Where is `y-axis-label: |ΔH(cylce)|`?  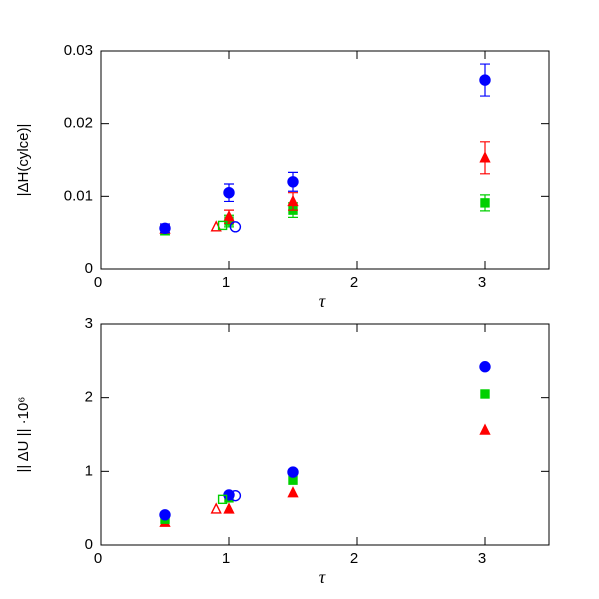 y-axis-label: |ΔH(cylce)| is located at coordinates (23, 160).